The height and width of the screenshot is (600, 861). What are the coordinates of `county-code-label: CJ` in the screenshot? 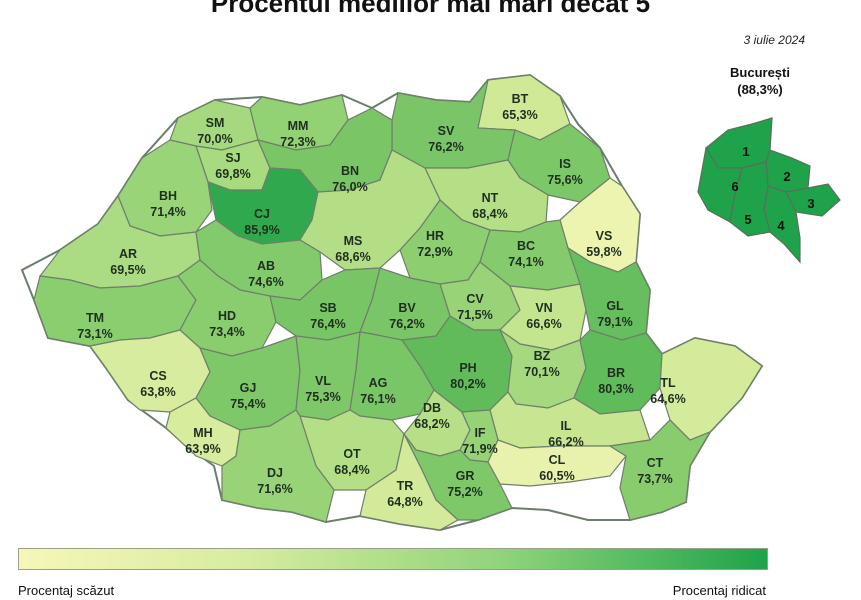 It's located at (262, 214).